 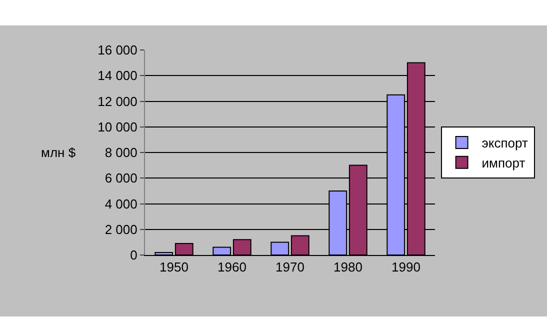 What do you see at coordinates (118, 126) in the screenshot?
I see `y-tick-label: 10 000` at bounding box center [118, 126].